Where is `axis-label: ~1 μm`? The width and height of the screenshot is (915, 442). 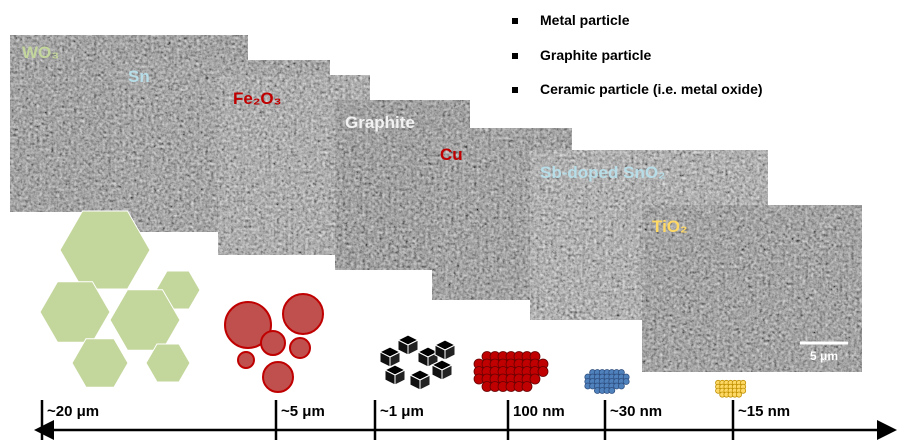
axis-label: ~1 μm is located at coordinates (402, 411).